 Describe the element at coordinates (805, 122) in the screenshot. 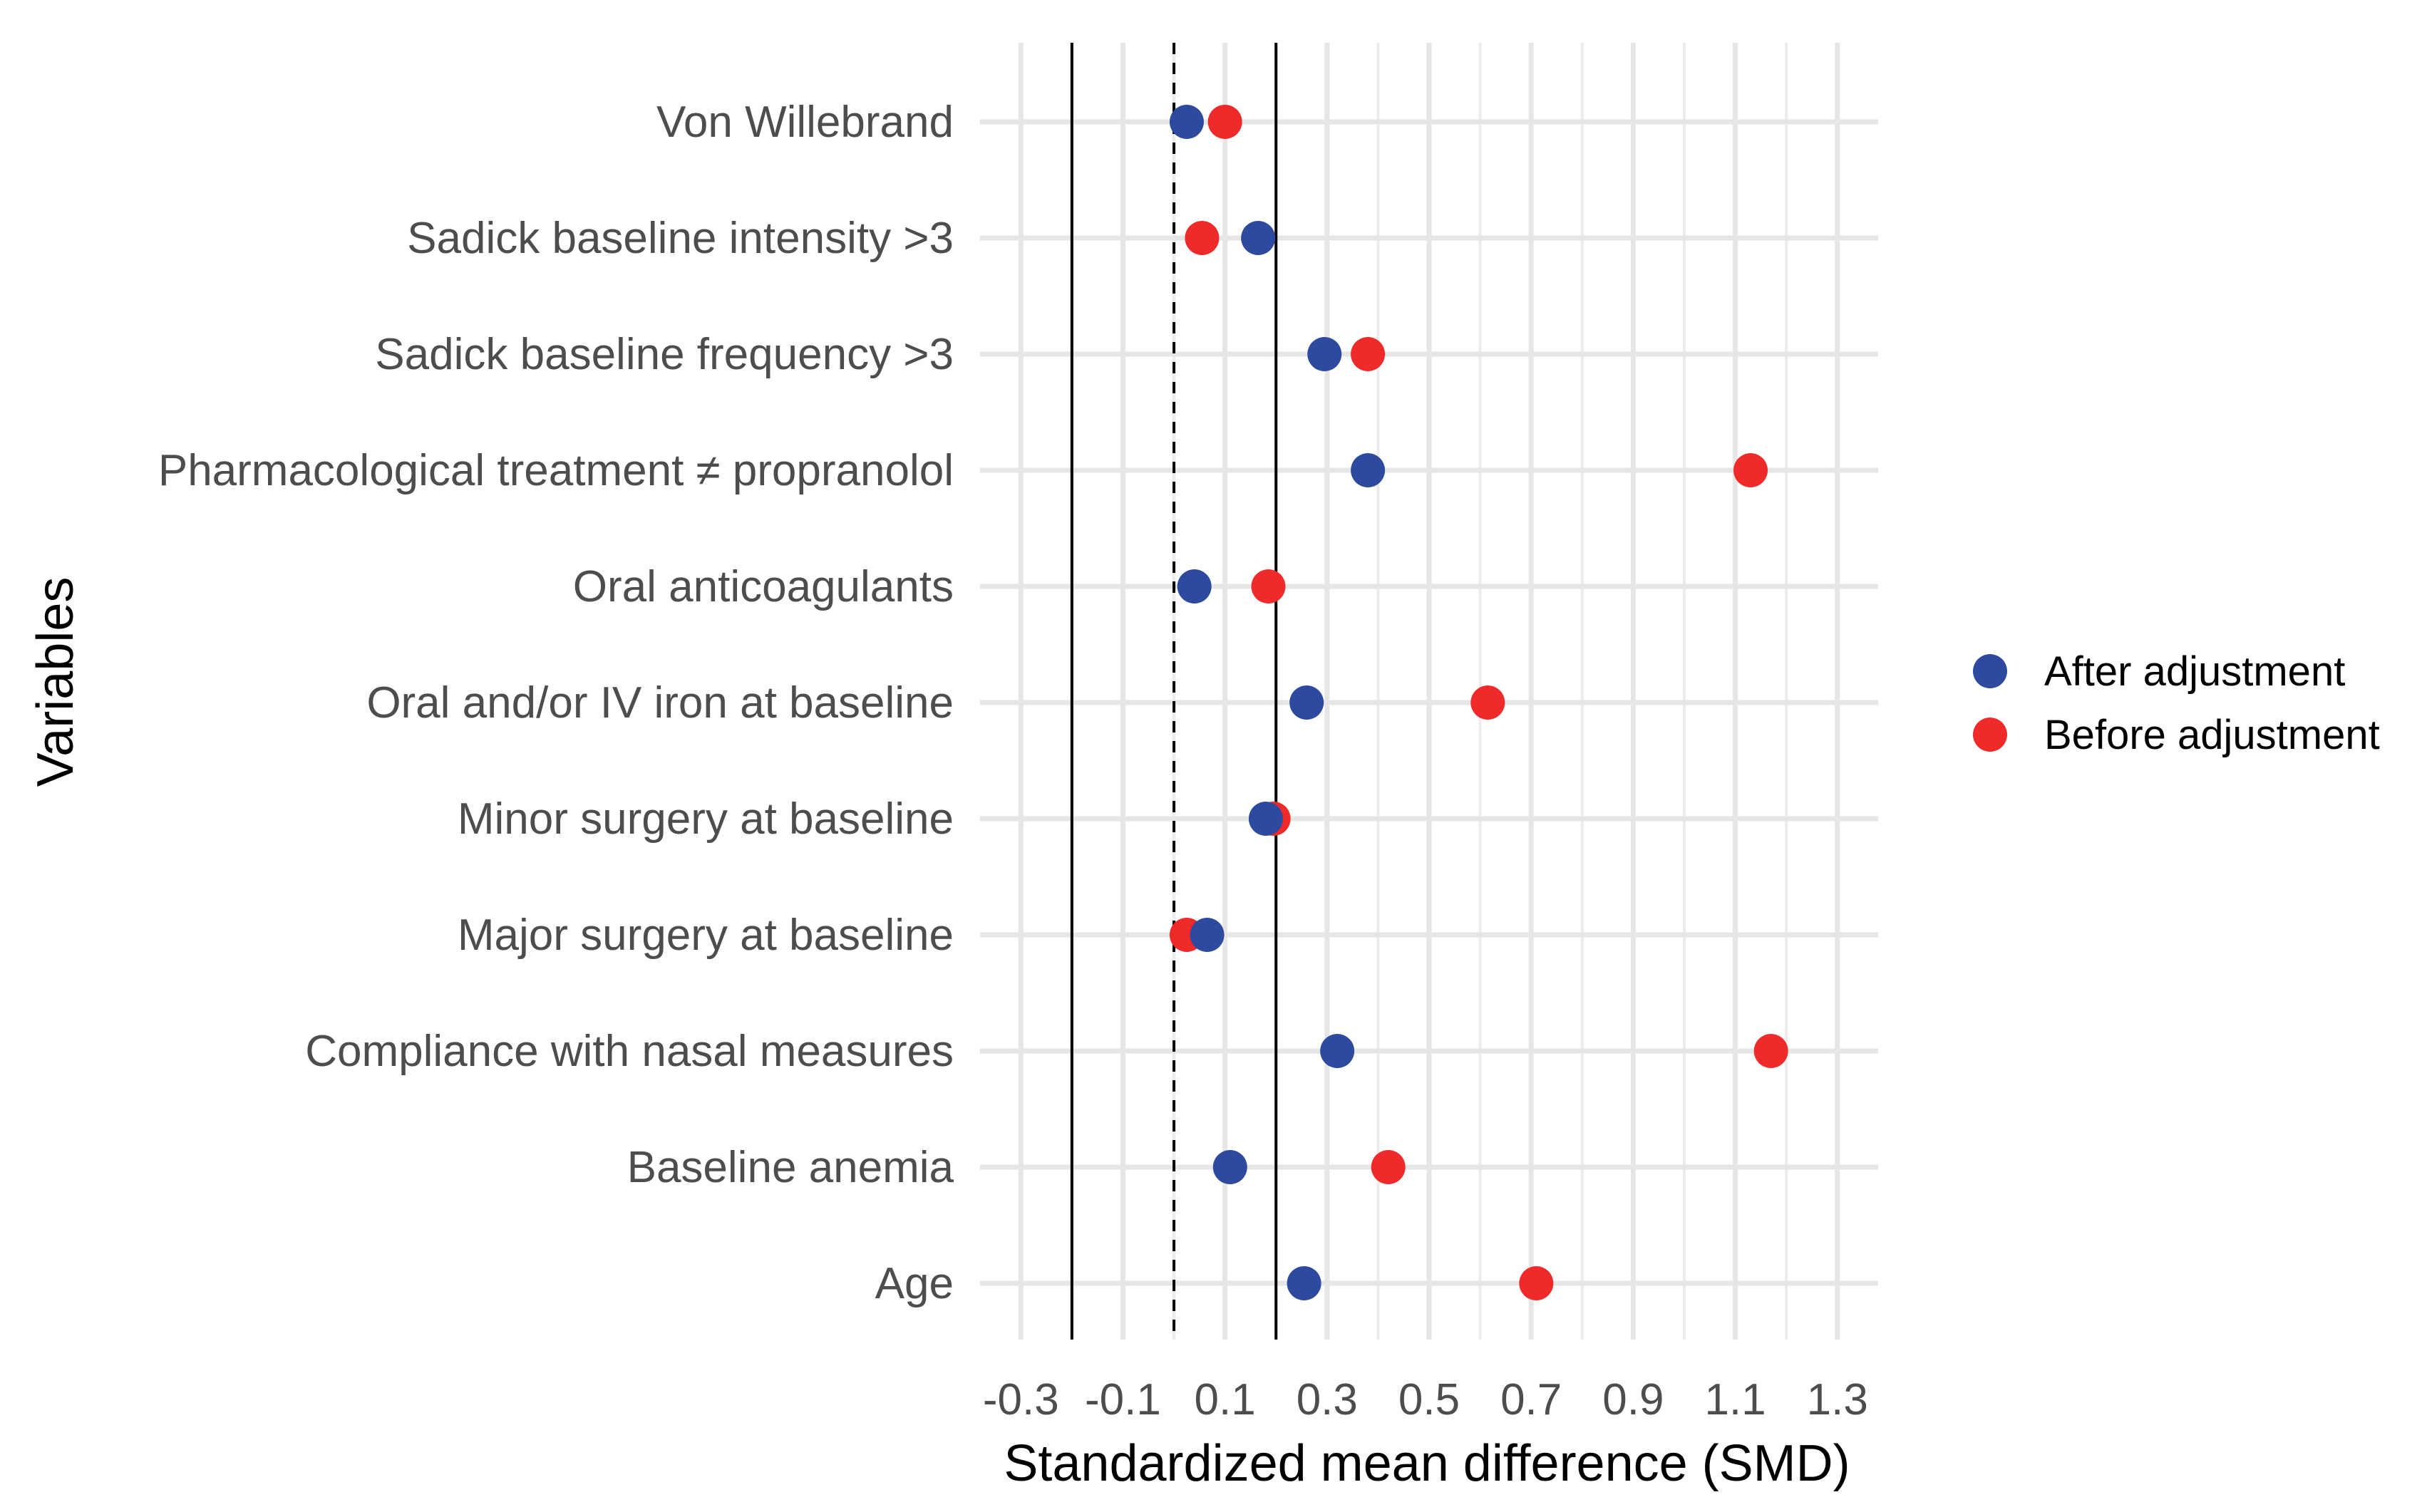

I see `y-tick-label: Von Willebrand` at that location.